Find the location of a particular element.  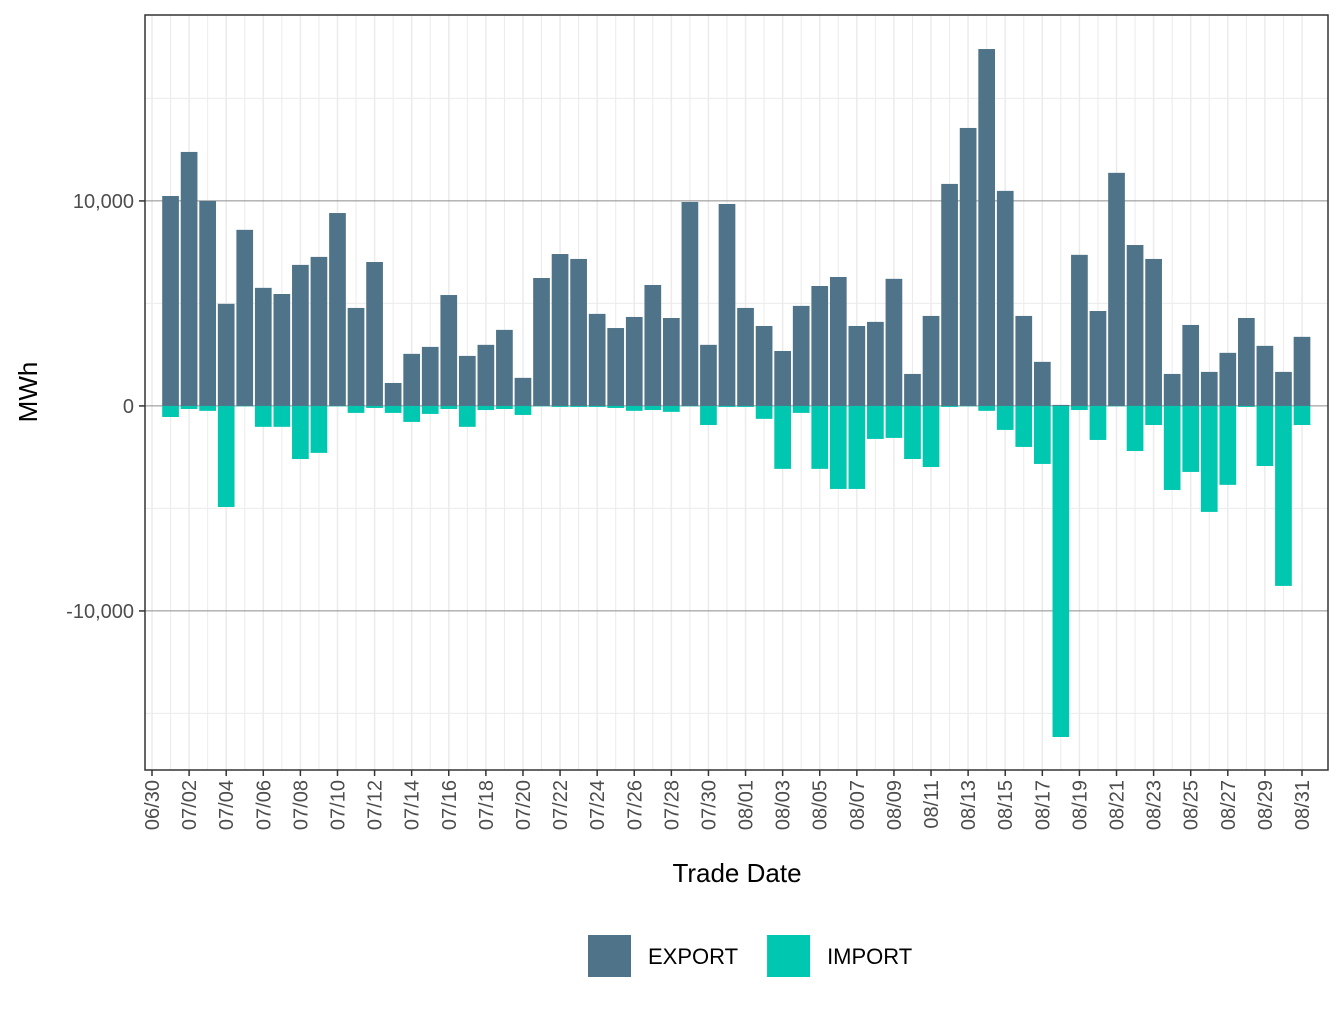

x-tick-label: 07/08 is located at coordinates (301, 805).